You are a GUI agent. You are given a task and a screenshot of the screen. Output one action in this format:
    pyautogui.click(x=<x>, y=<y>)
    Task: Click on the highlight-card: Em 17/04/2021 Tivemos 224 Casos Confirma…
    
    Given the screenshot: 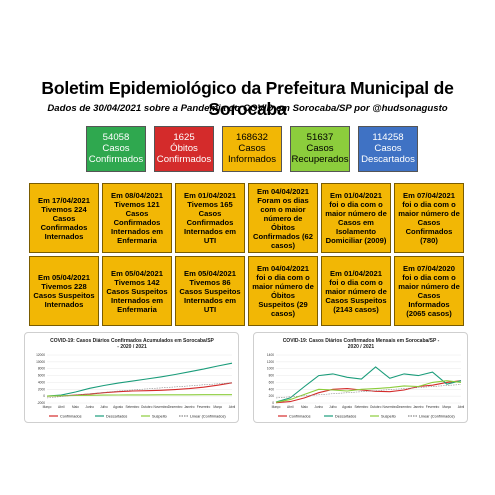 What is the action you would take?
    pyautogui.click(x=64, y=218)
    